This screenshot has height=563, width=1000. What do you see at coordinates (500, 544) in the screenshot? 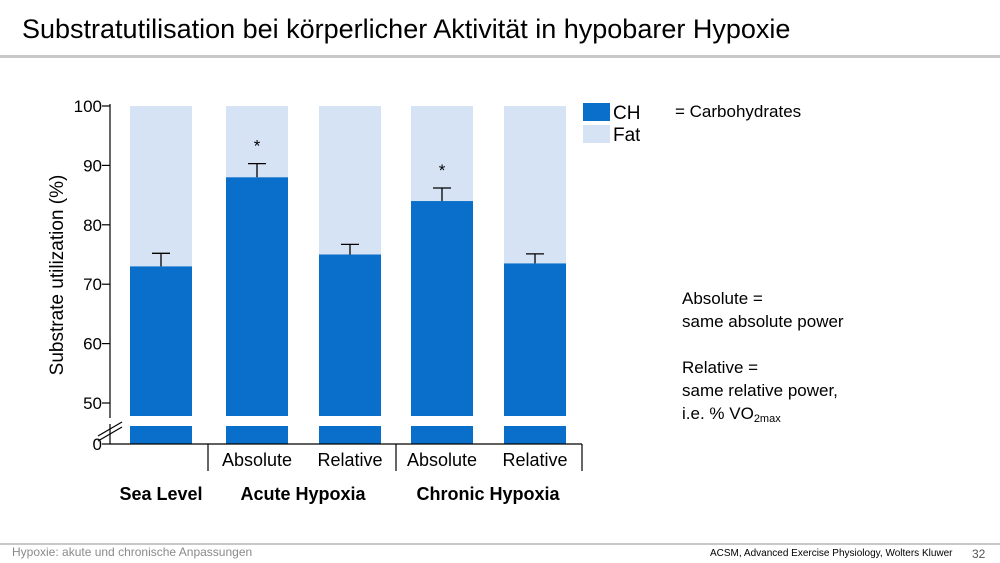
I see `footer-divider` at bounding box center [500, 544].